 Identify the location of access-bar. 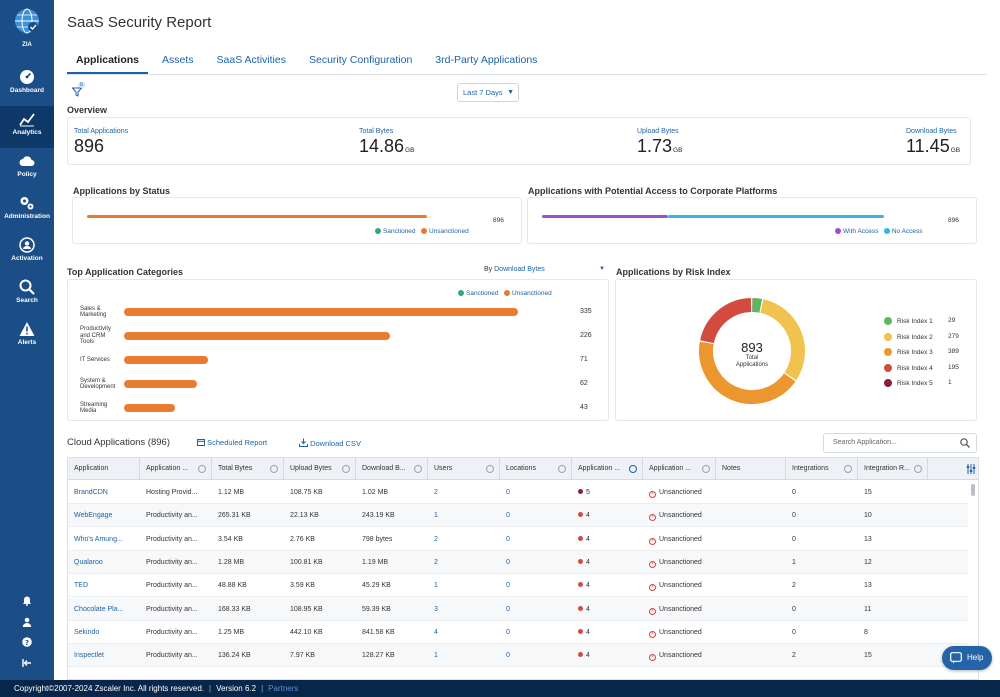
(713, 216).